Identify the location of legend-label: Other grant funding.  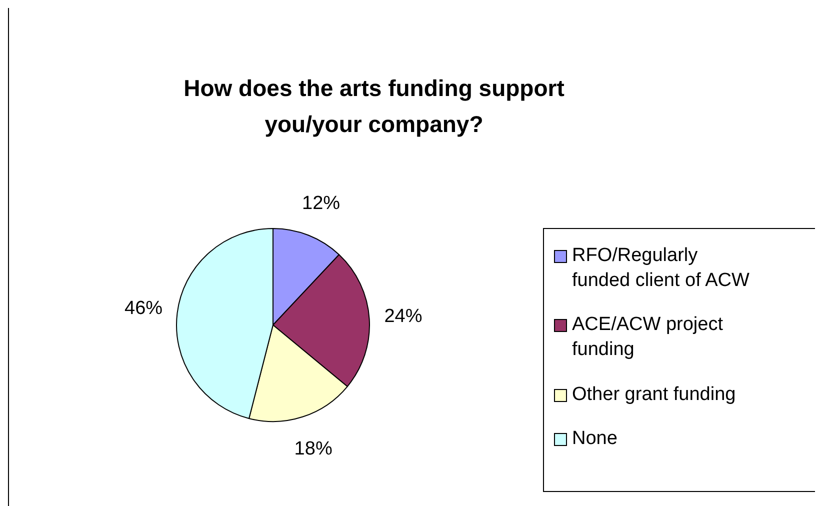
(654, 394).